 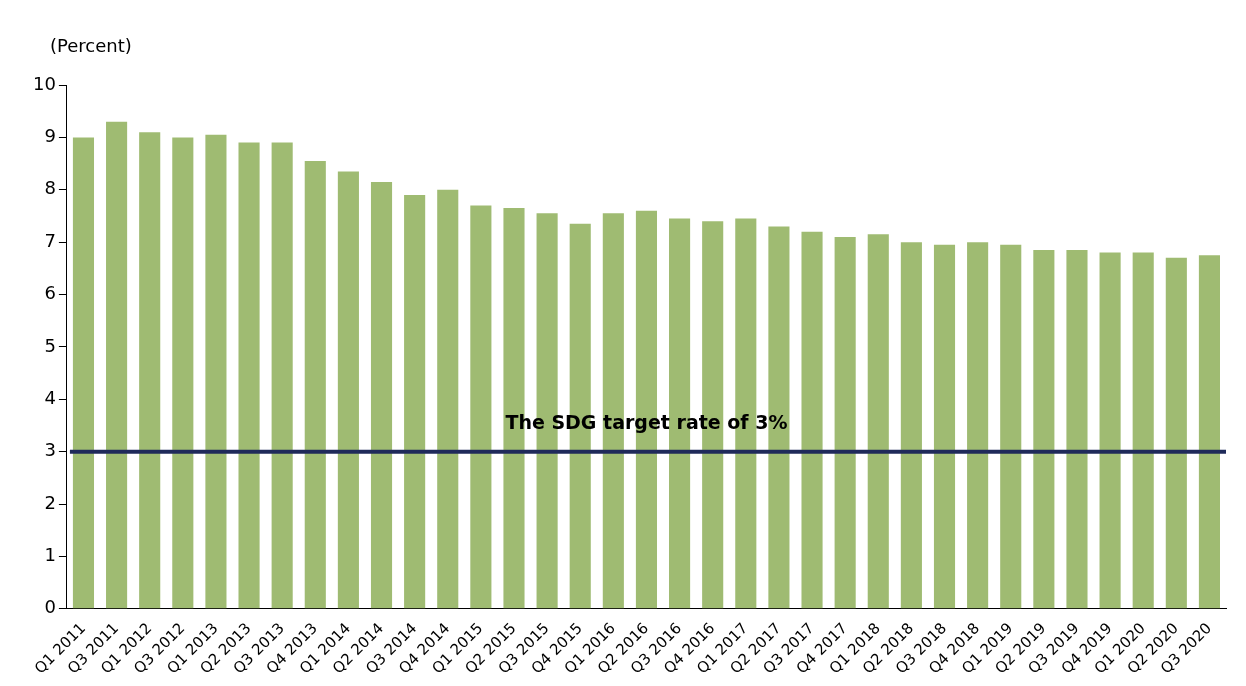 What do you see at coordinates (50, 502) in the screenshot?
I see `y-tick-label: 2` at bounding box center [50, 502].